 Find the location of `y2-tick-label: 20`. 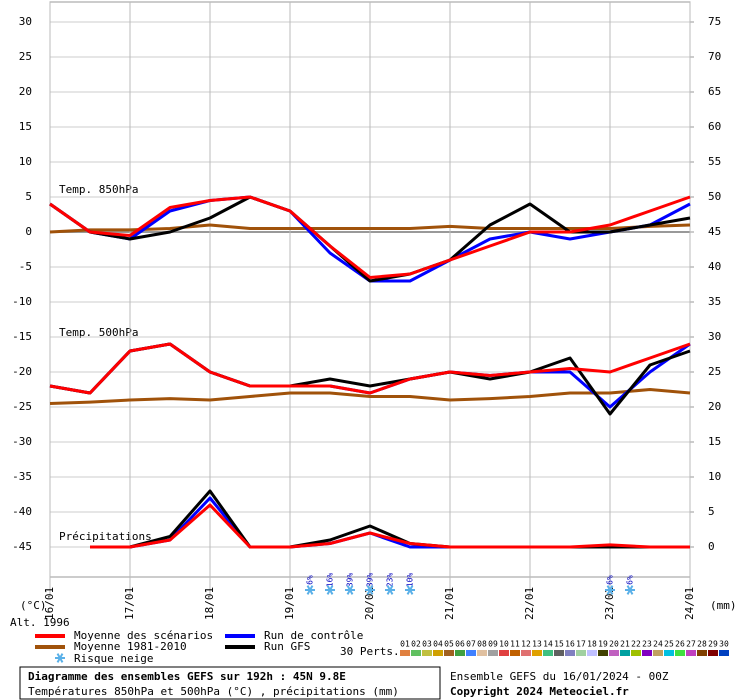

y2-tick-label: 20 is located at coordinates (714, 406).